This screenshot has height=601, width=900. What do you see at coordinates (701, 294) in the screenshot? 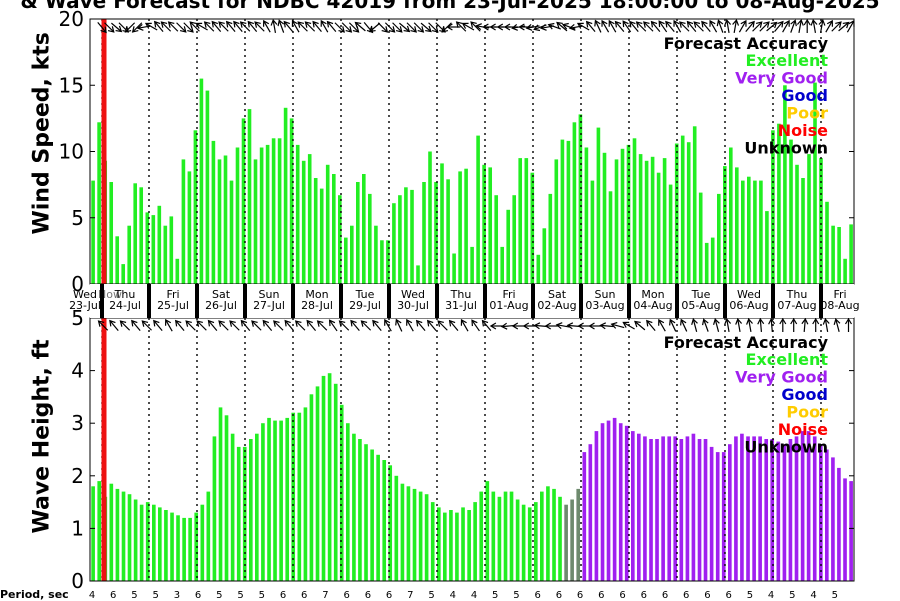
I see `day-name: Tue` at bounding box center [701, 294].